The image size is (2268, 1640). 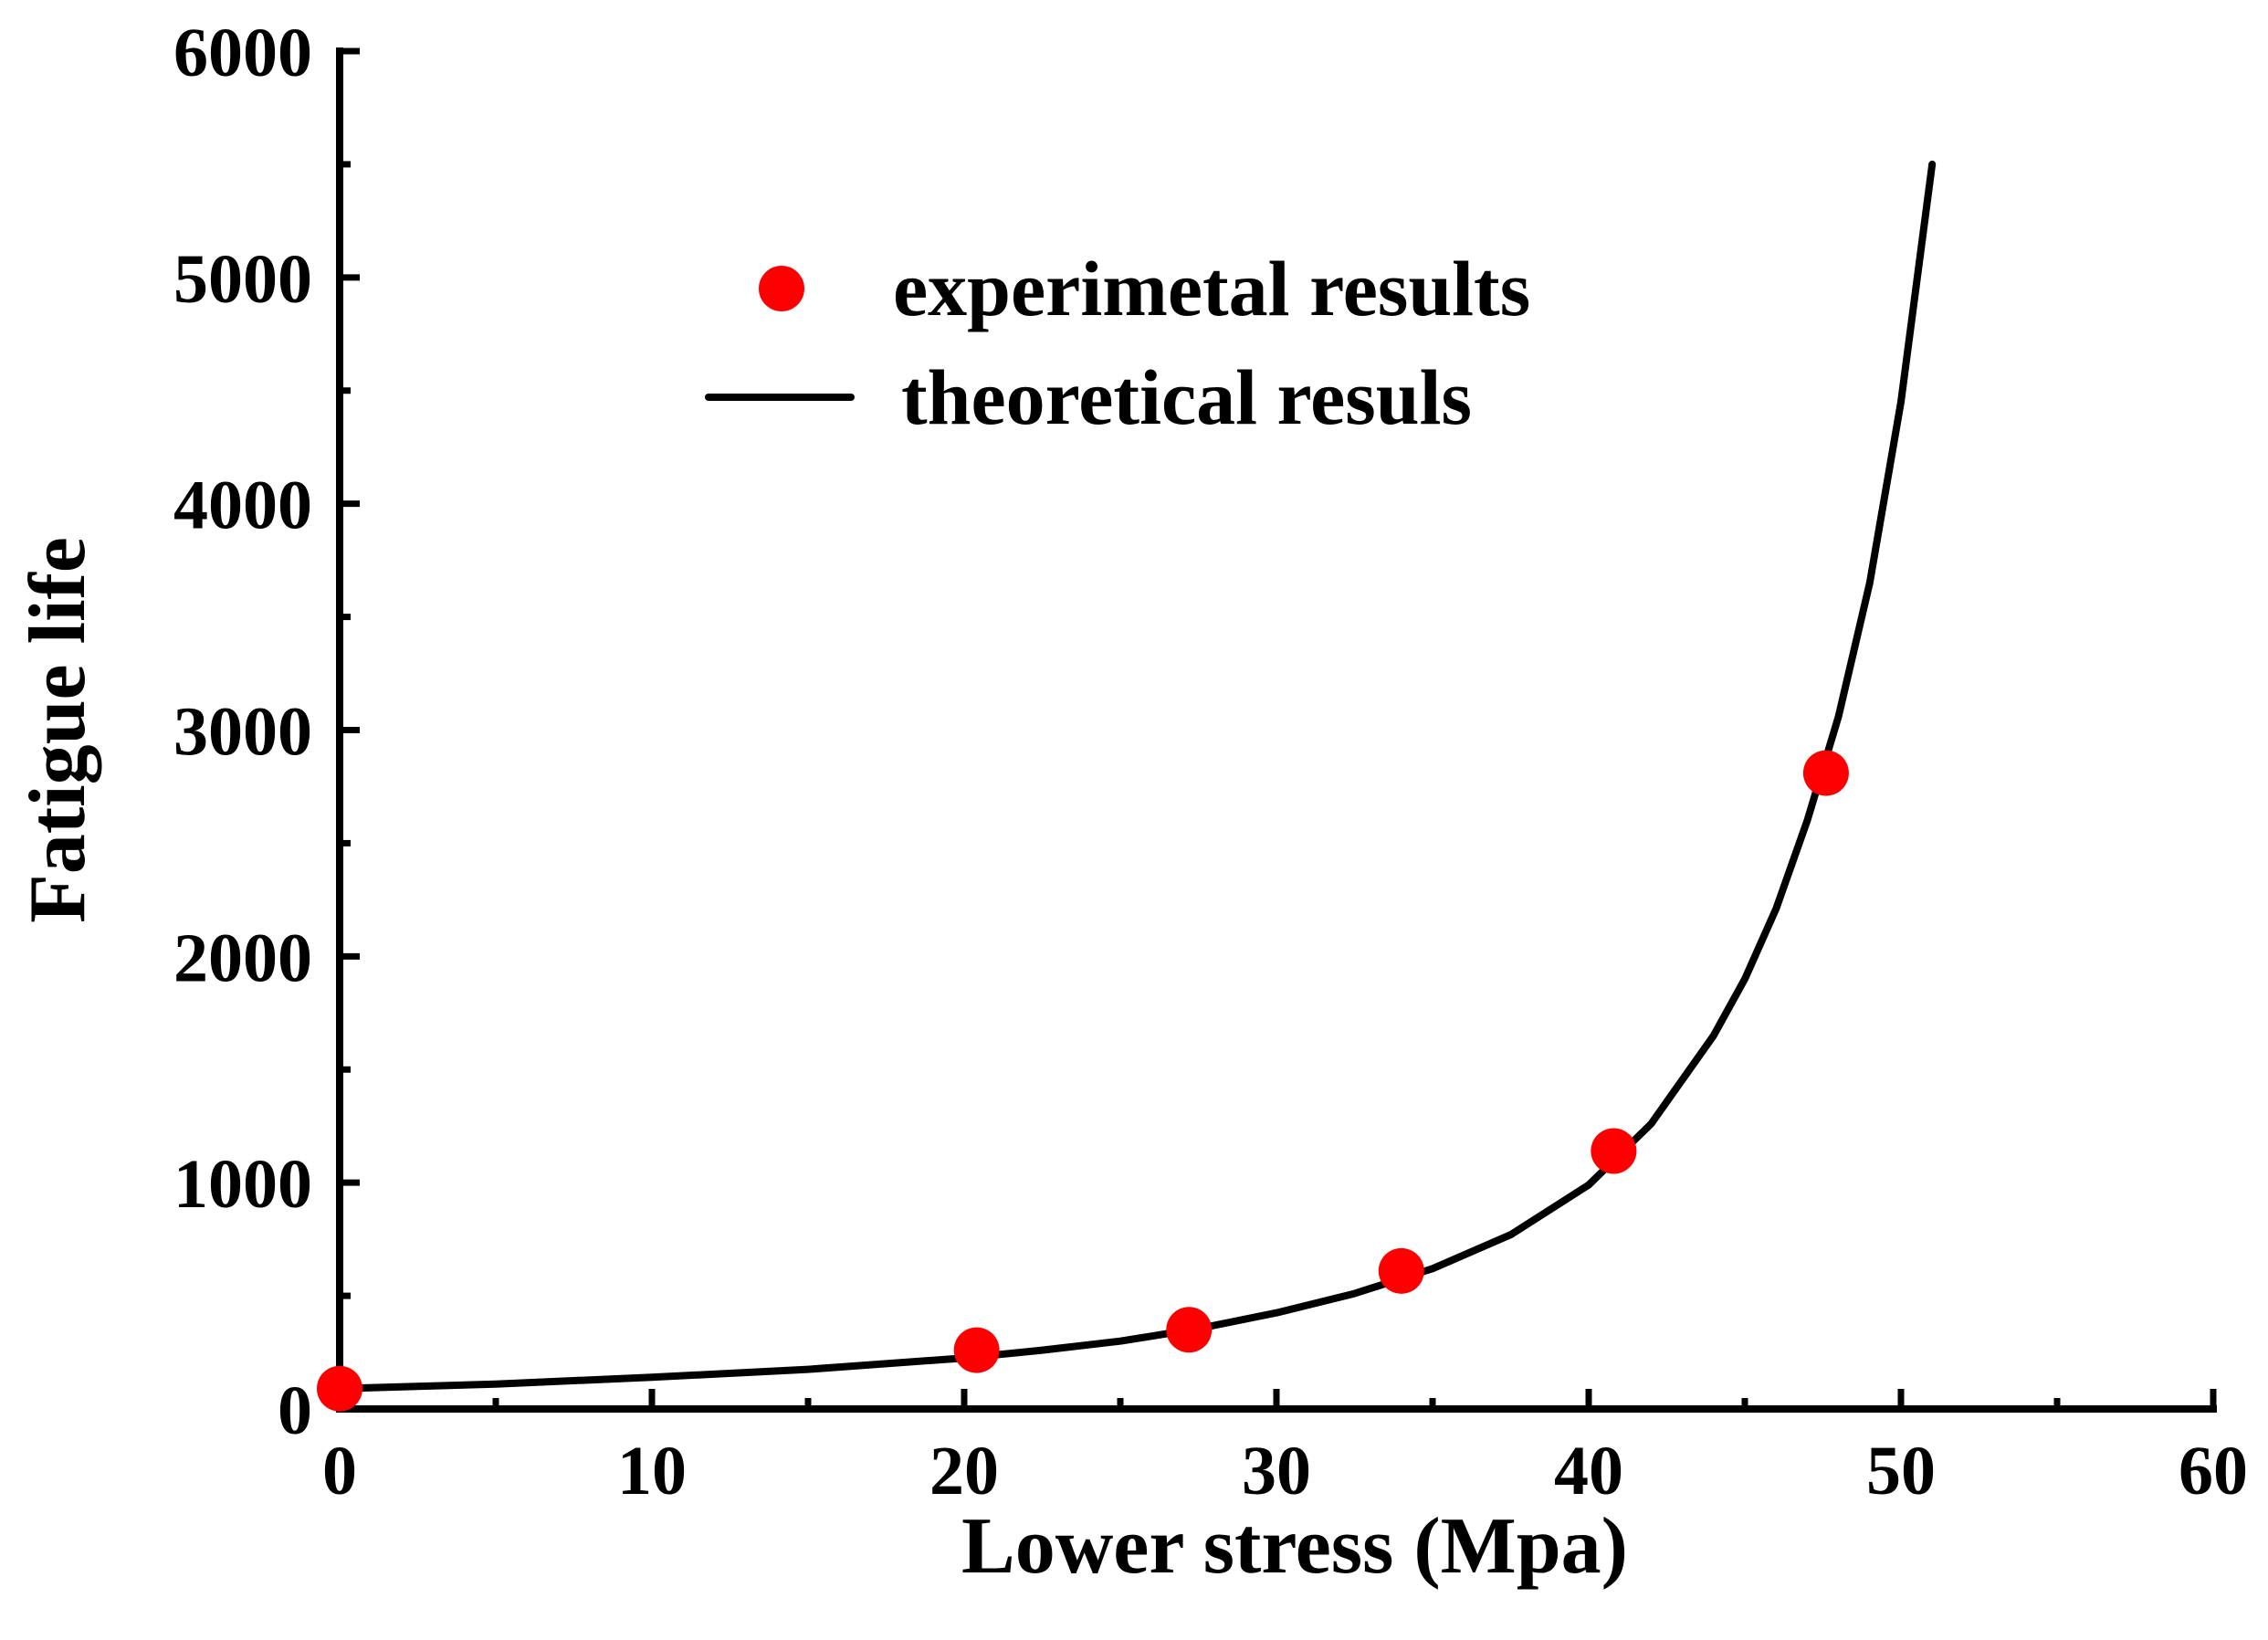 What do you see at coordinates (1901, 1471) in the screenshot?
I see `x-tick-label: 50` at bounding box center [1901, 1471].